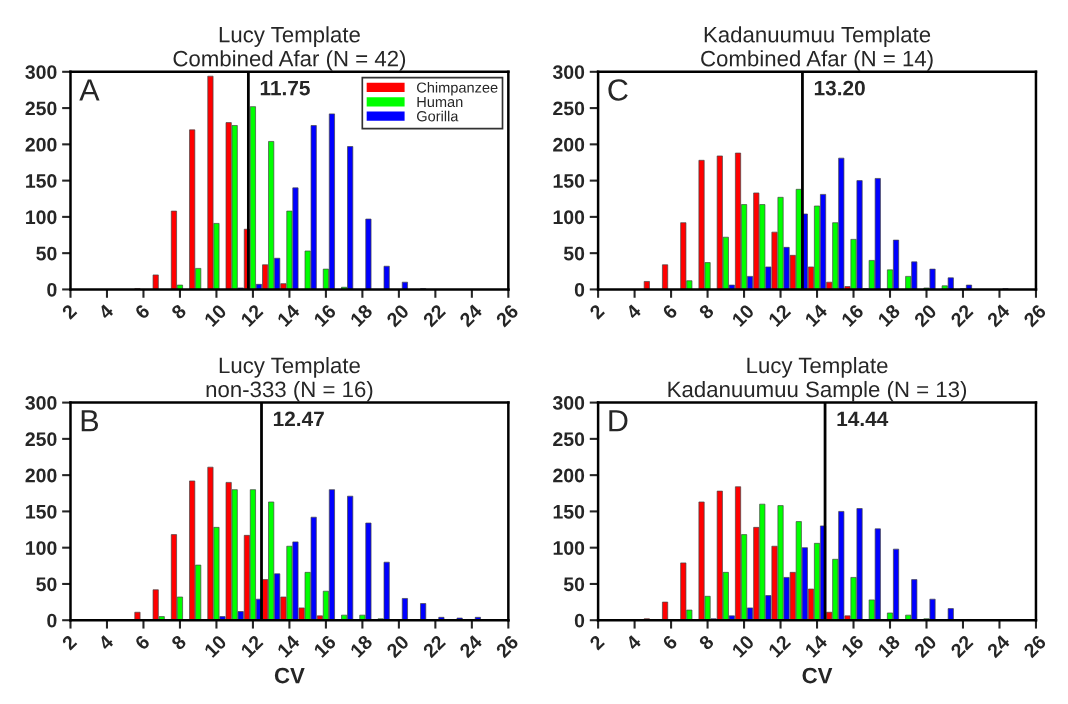 The image size is (1068, 704). What do you see at coordinates (440, 102) in the screenshot?
I see `legend-label: Human` at bounding box center [440, 102].